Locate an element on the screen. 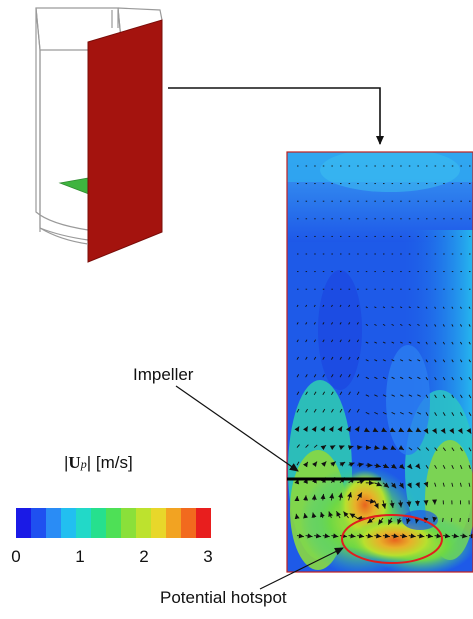 This screenshot has height=619, width=473. connector-arrow is located at coordinates (274, 116).